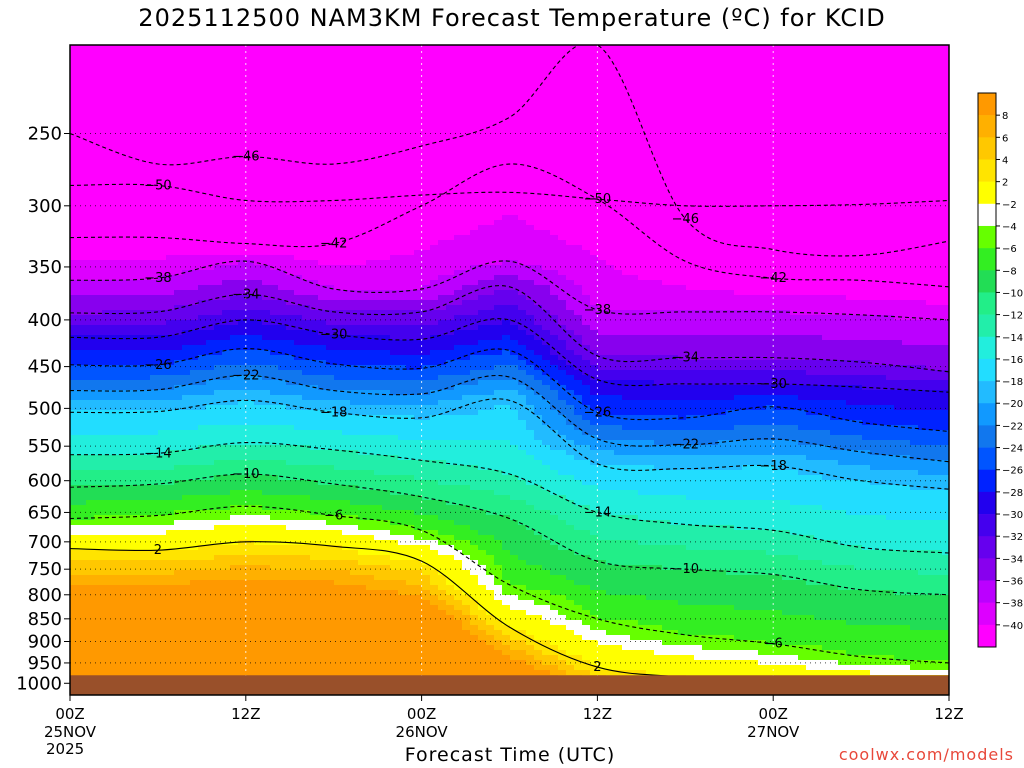  What do you see at coordinates (510, 755) in the screenshot?
I see `x-axis-title: Forecast Time (UTC)` at bounding box center [510, 755].